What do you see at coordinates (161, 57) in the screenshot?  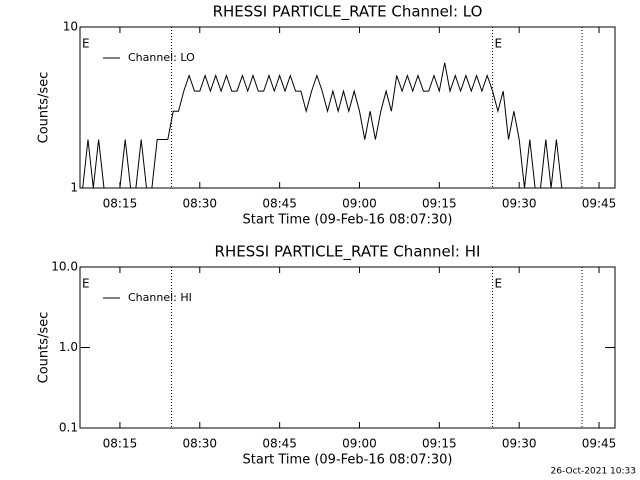 I see `legend-label: Channel: LO` at bounding box center [161, 57].